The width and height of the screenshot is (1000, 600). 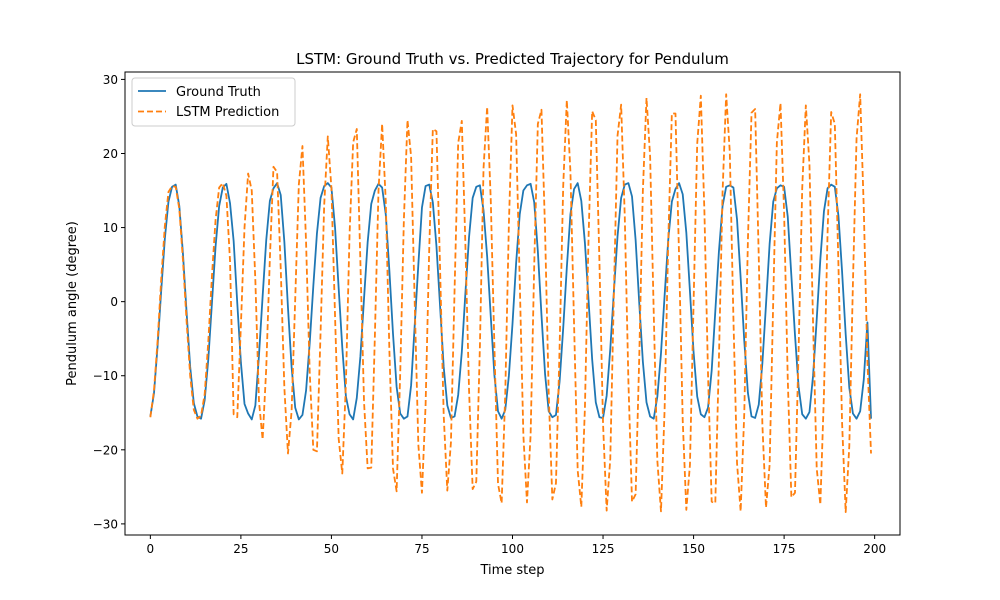 I want to click on x-tick-label: 200, so click(x=874, y=549).